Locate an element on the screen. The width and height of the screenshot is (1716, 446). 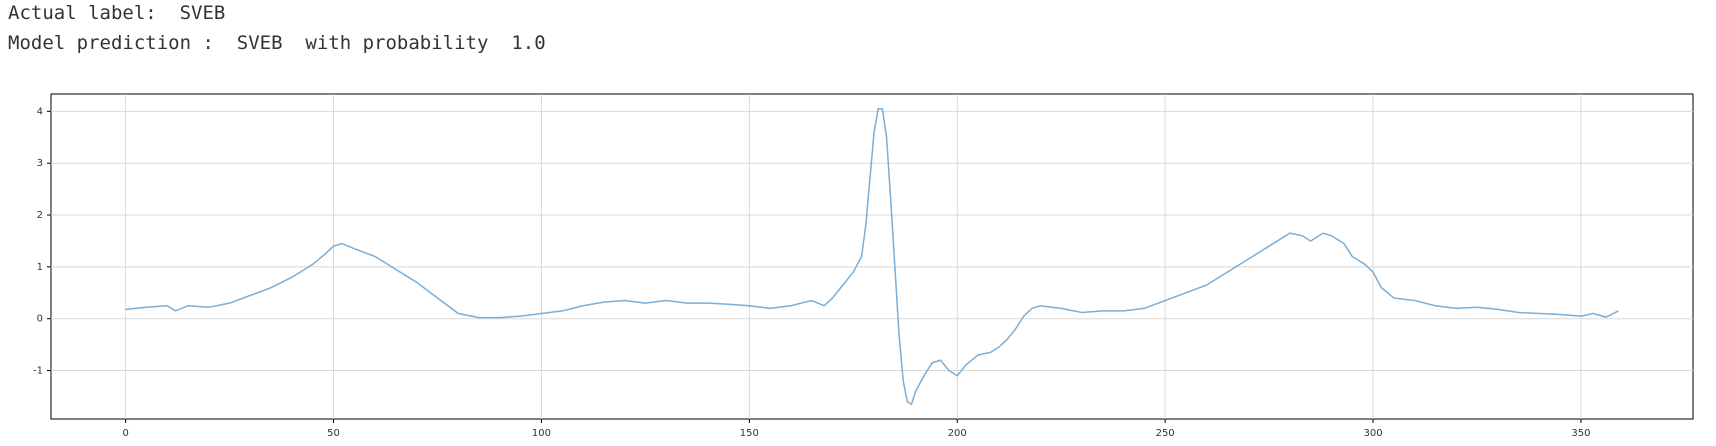
x-tick-label: 300 is located at coordinates (1372, 433).